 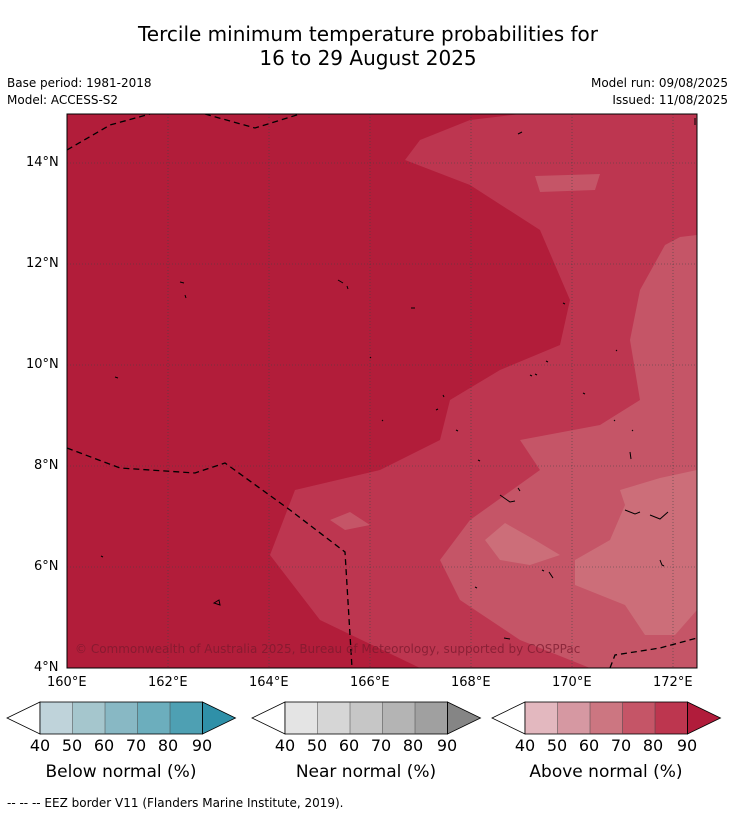 I want to click on x-tick-172e: 172°E, so click(x=673, y=682).